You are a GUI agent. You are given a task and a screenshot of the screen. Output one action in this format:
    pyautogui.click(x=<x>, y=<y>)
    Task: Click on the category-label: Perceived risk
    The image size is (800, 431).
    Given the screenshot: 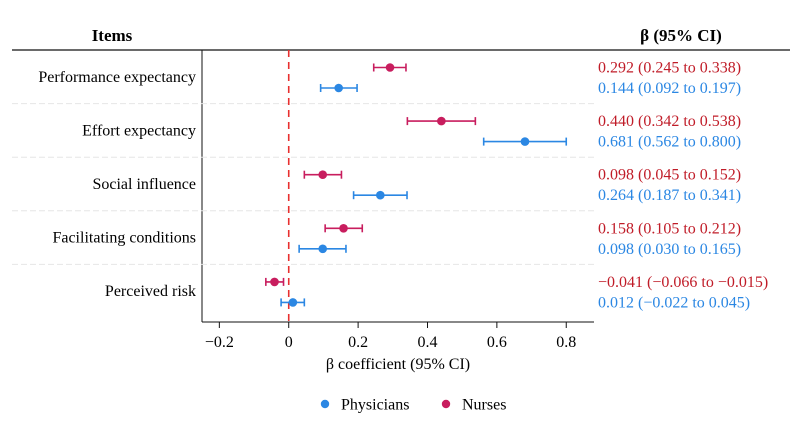 What is the action you would take?
    pyautogui.click(x=150, y=291)
    